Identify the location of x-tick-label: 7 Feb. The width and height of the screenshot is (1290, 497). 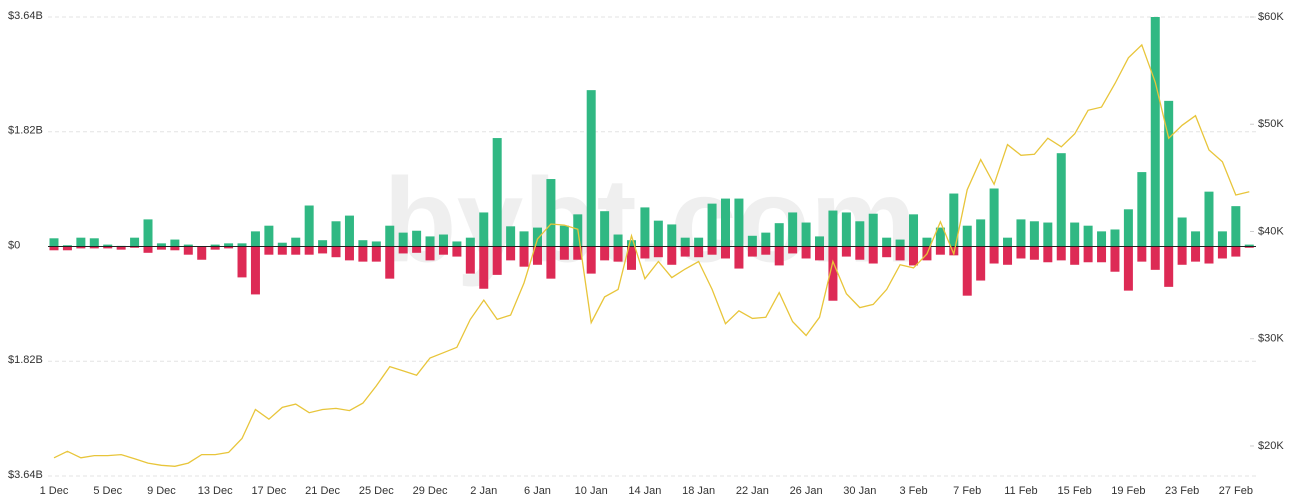
(967, 491).